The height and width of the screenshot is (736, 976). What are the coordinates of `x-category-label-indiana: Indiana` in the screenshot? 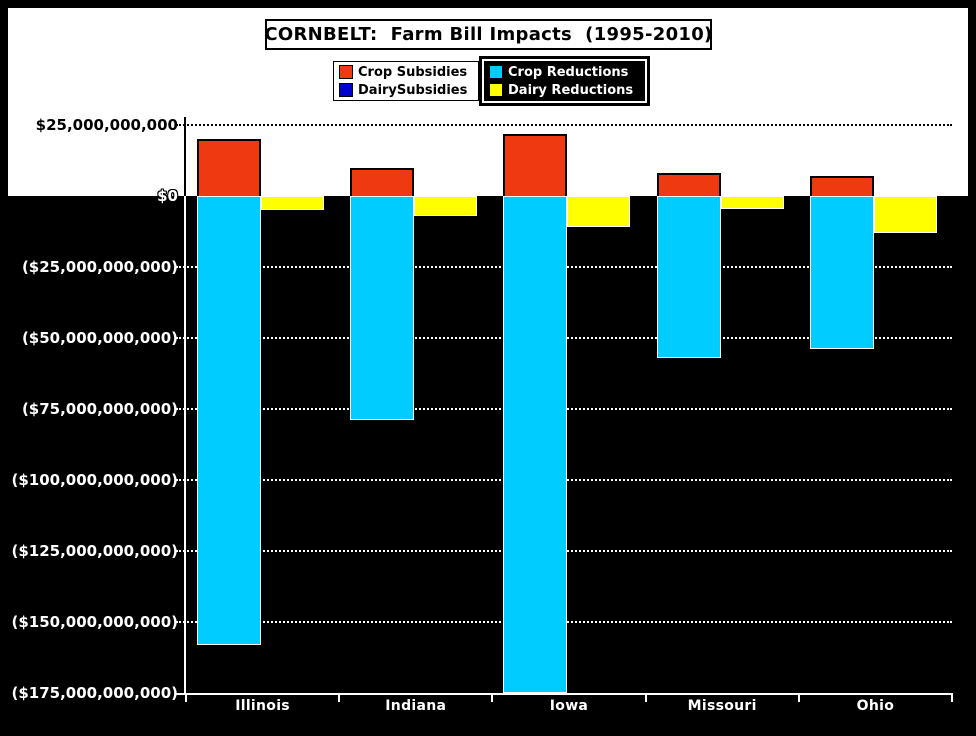 It's located at (416, 706).